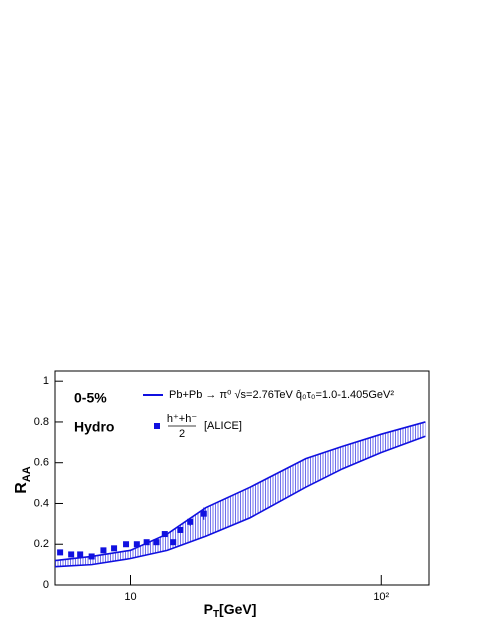 This screenshot has width=491, height=640. I want to click on y-tick-label: 0, so click(46, 585).